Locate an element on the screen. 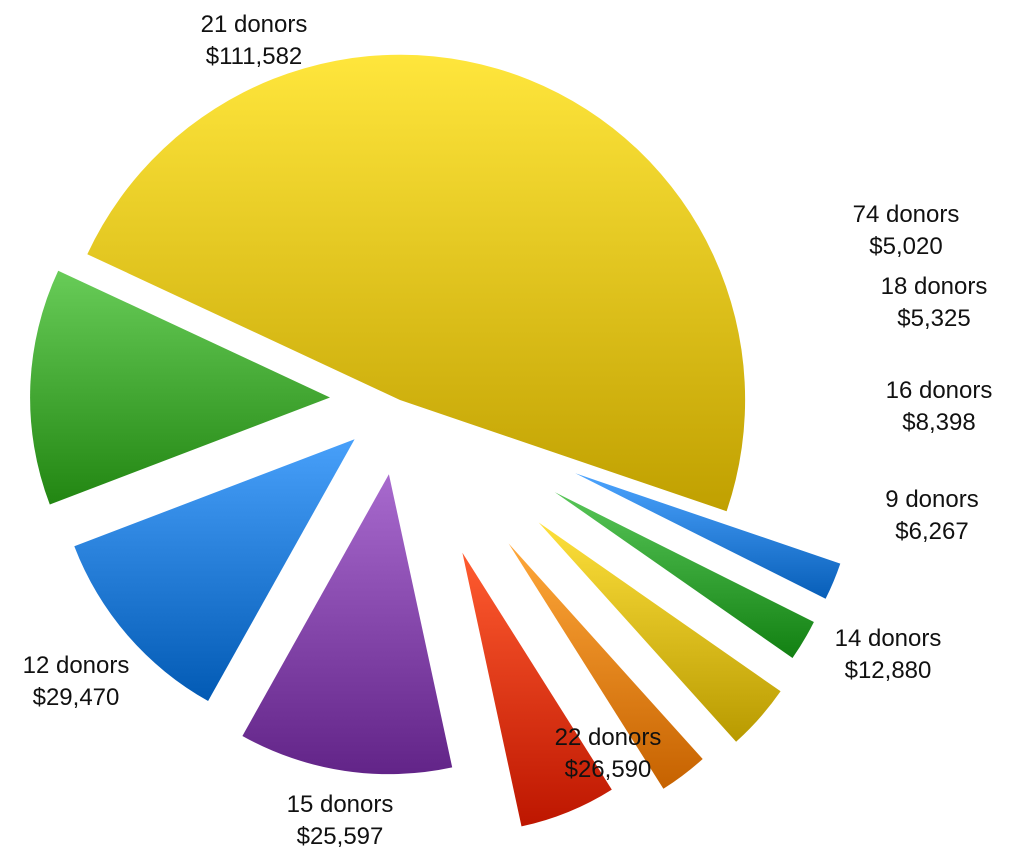 This screenshot has height=850, width=1018. slice-amount-label: $6,267 is located at coordinates (931, 531).